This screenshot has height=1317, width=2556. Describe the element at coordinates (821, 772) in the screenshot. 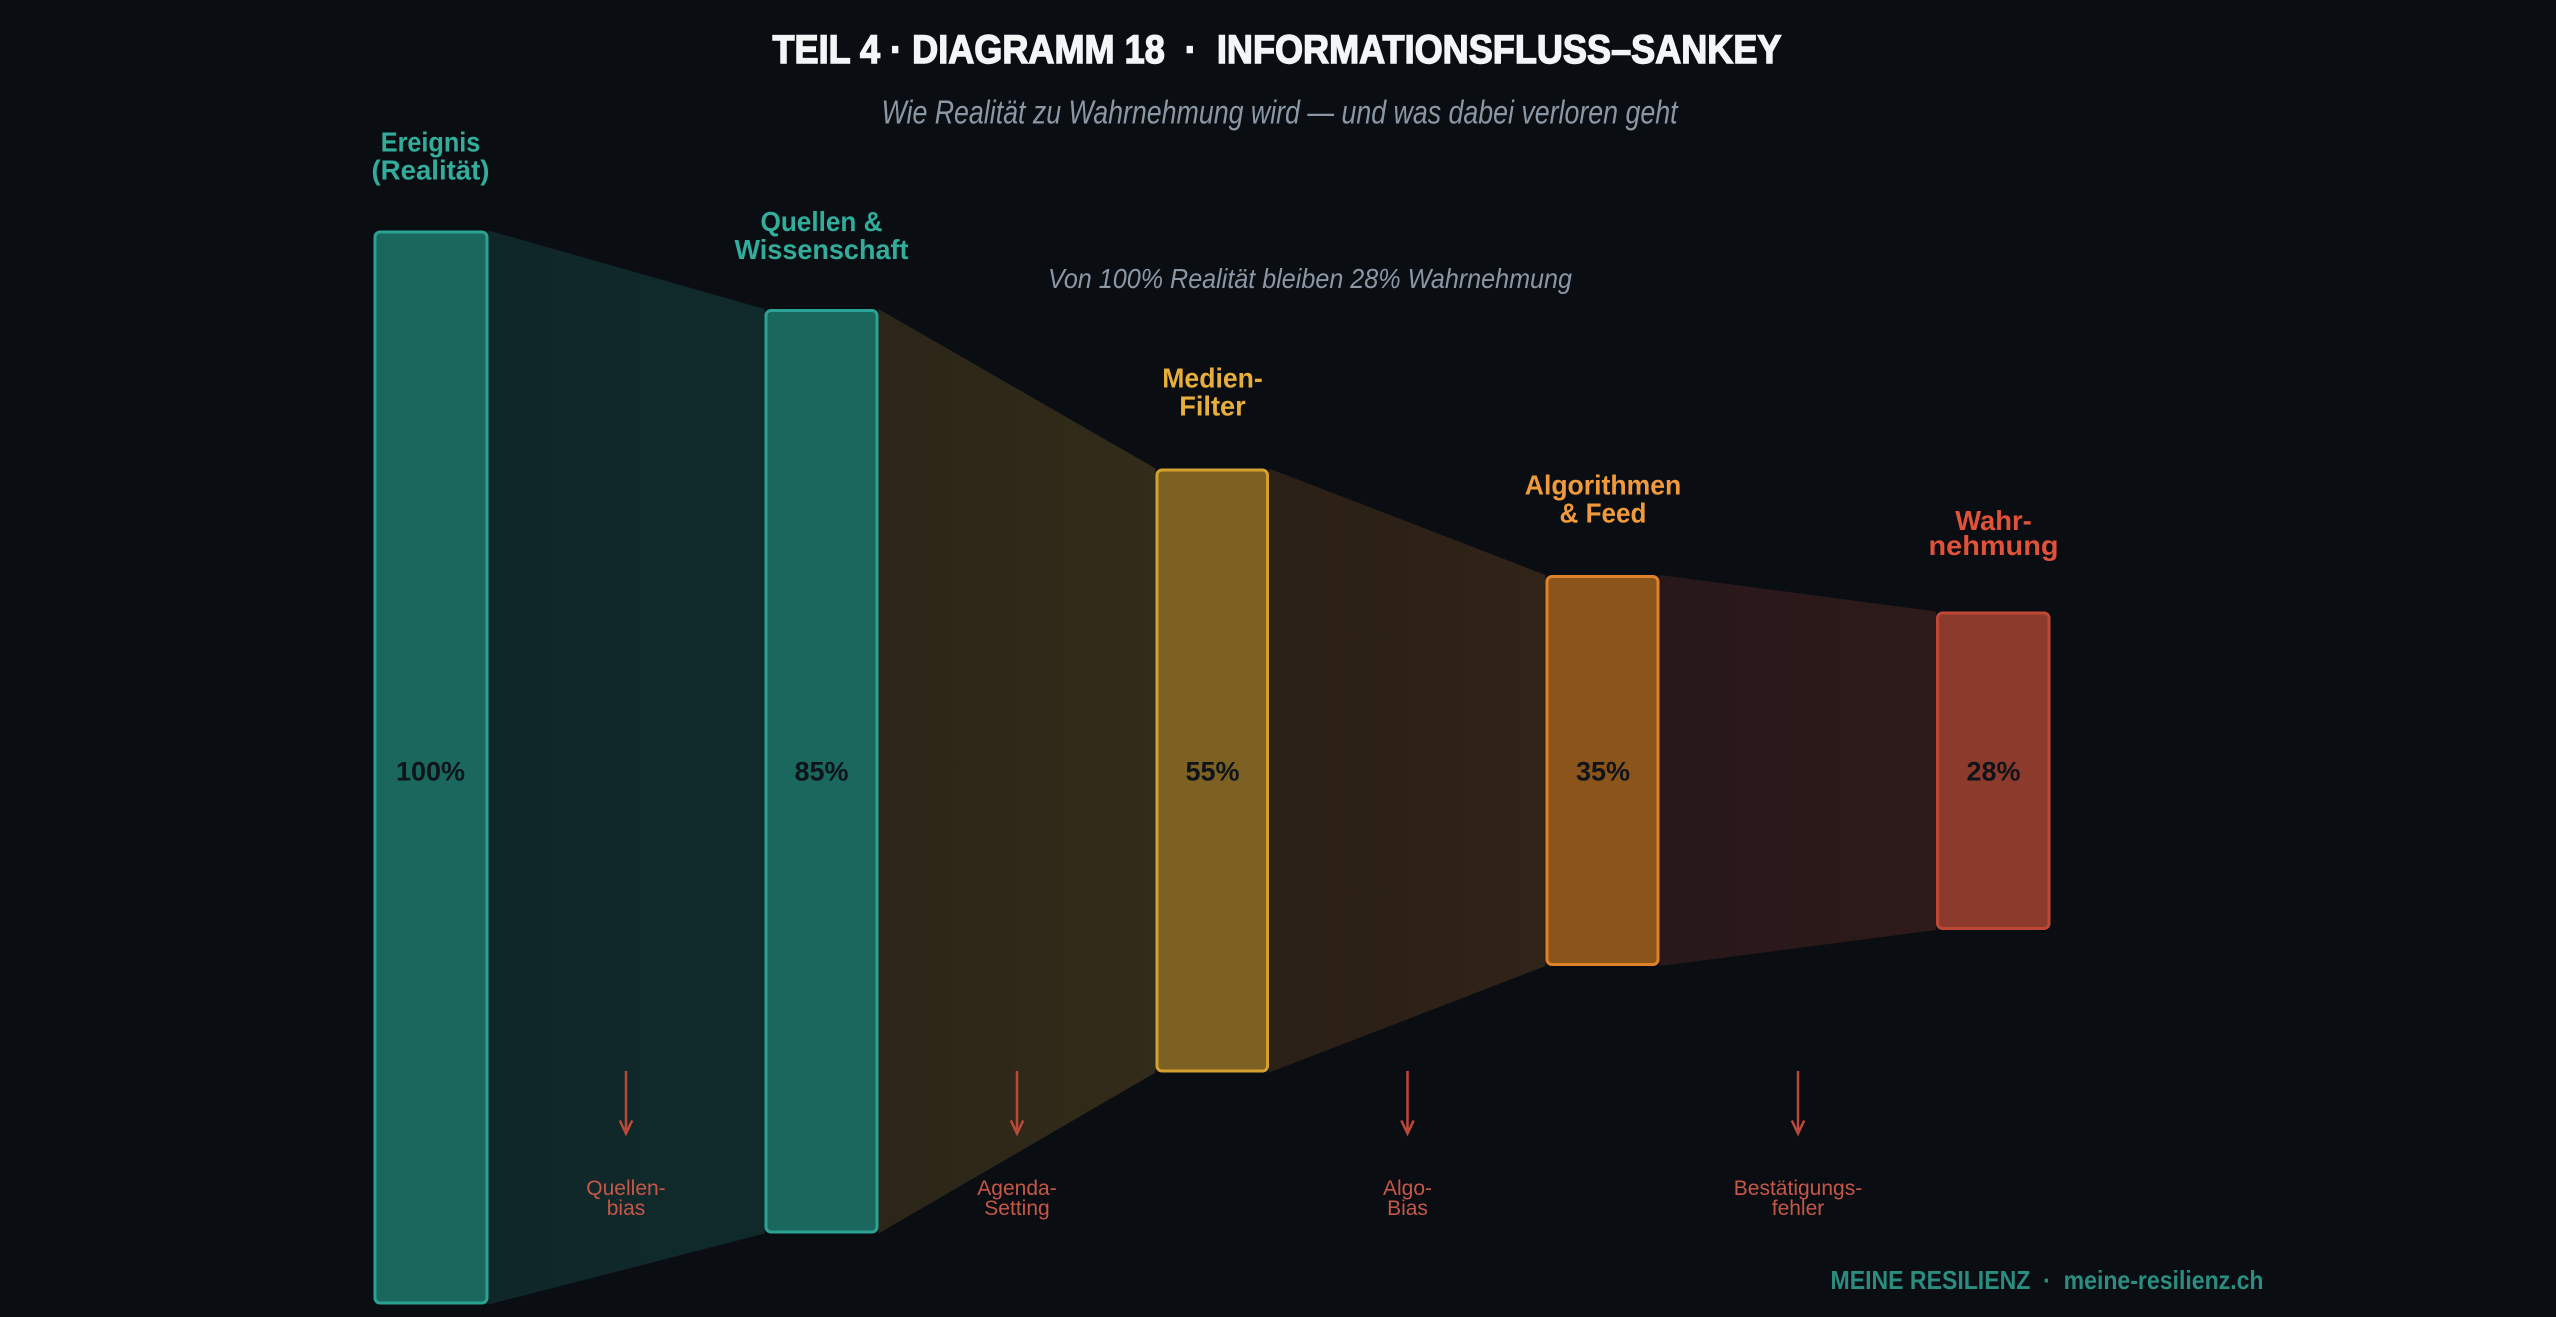

I see `svg-text: 85%` at that location.